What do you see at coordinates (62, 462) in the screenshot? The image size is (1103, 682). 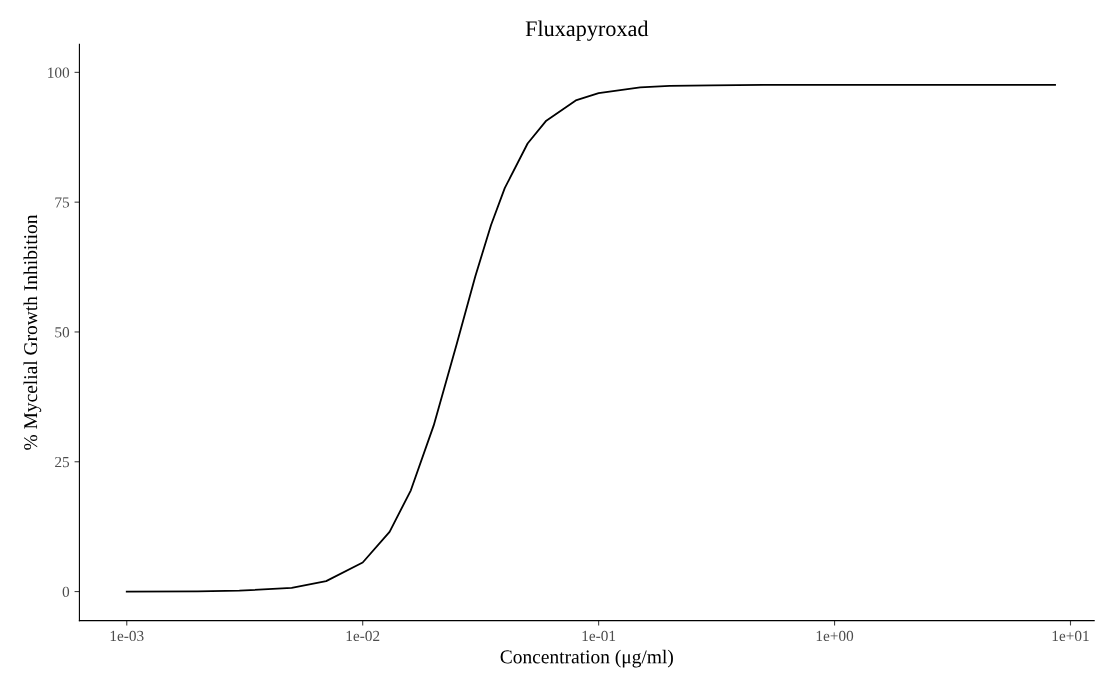 I see `y-tick-label: 25` at bounding box center [62, 462].